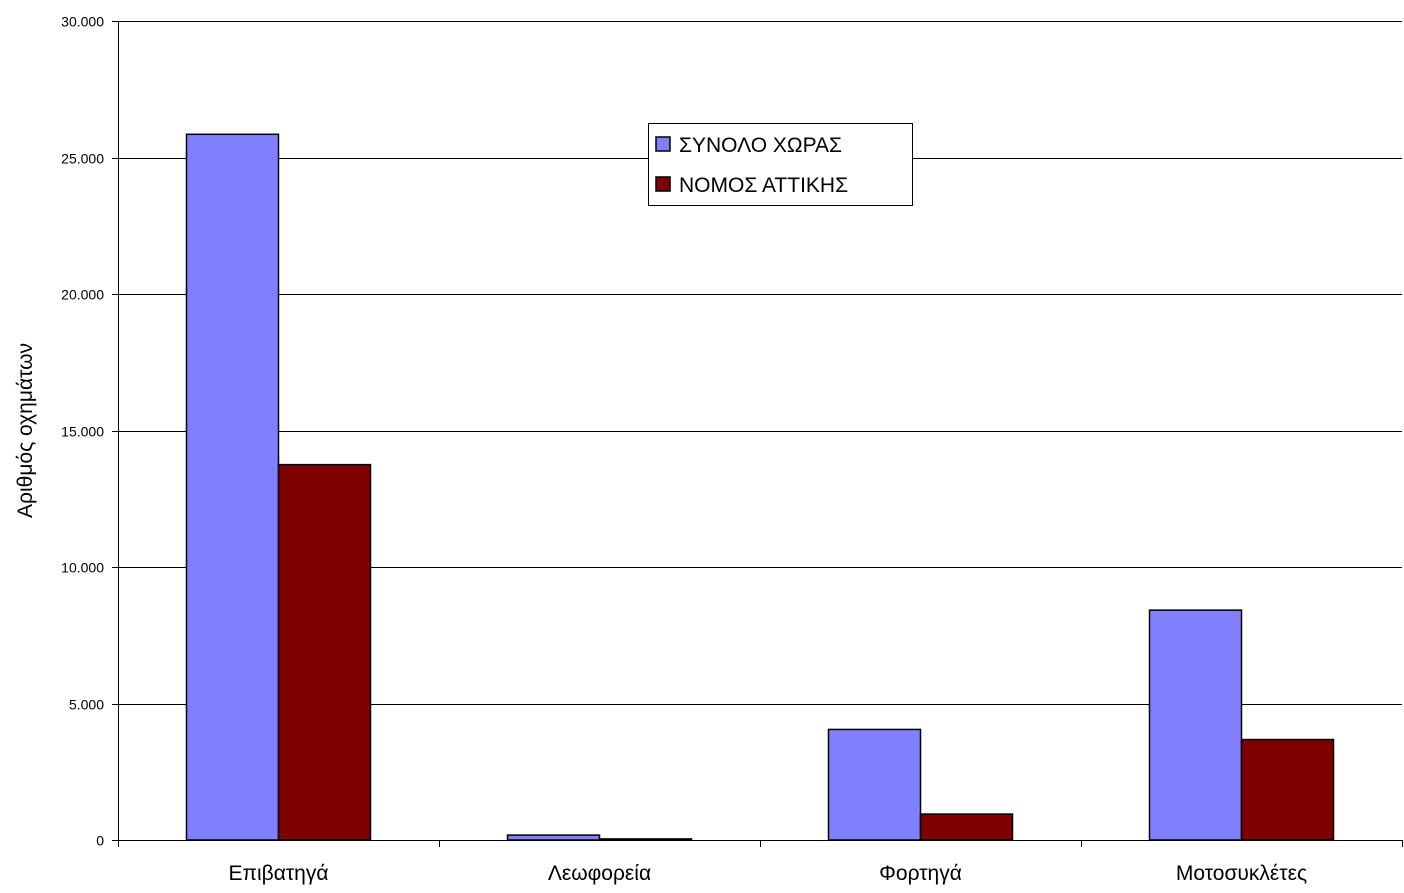  What do you see at coordinates (82, 432) in the screenshot?
I see `y-tick-label: 15.000` at bounding box center [82, 432].